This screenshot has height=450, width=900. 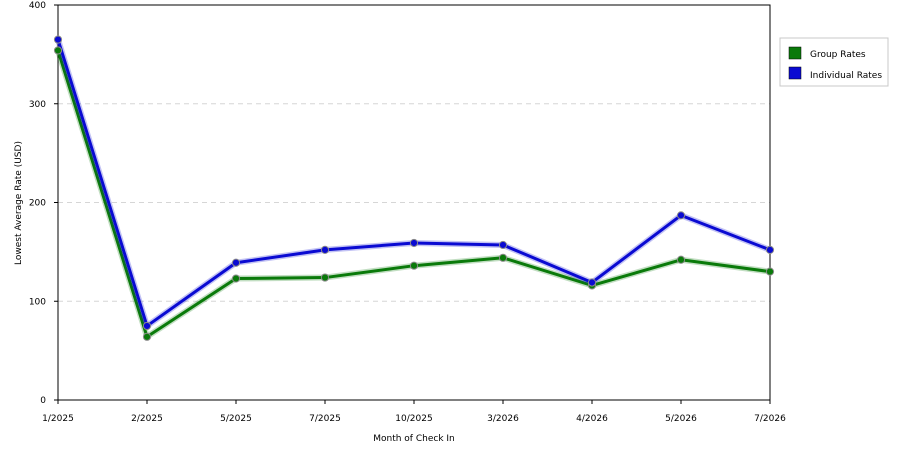 I want to click on y-tick-label-3: 300, so click(x=37, y=105).